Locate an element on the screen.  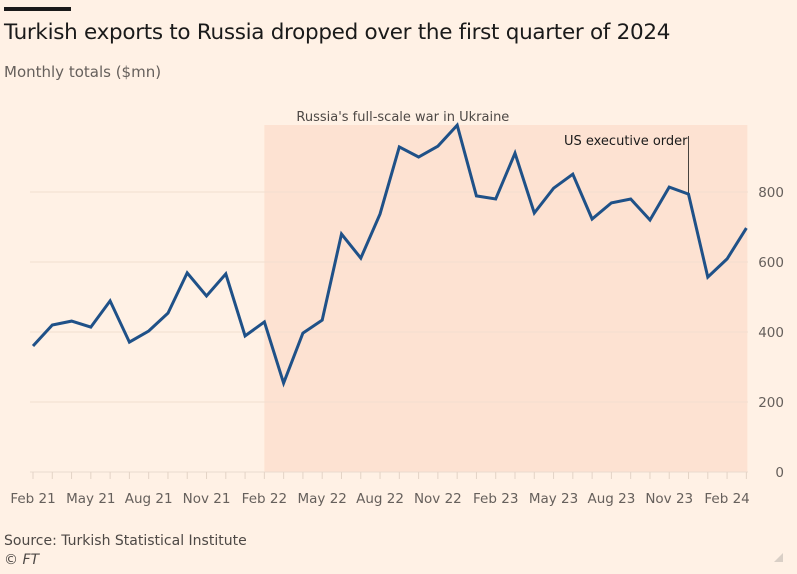
source-note: Source: Turkish Statistical Institute is located at coordinates (125, 541).